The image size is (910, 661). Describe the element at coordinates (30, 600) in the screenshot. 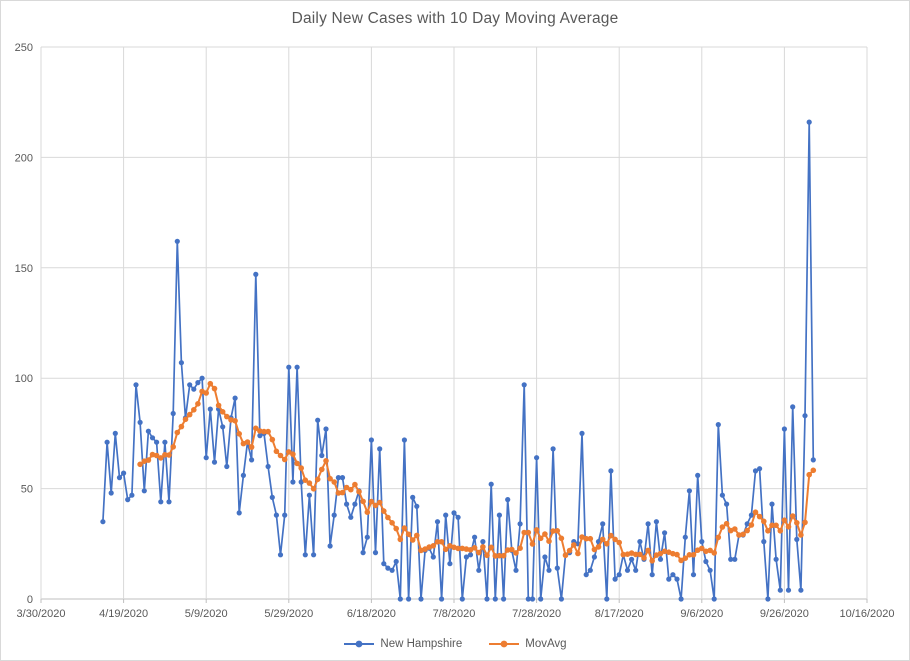

I see `y-tick-label: 0` at that location.